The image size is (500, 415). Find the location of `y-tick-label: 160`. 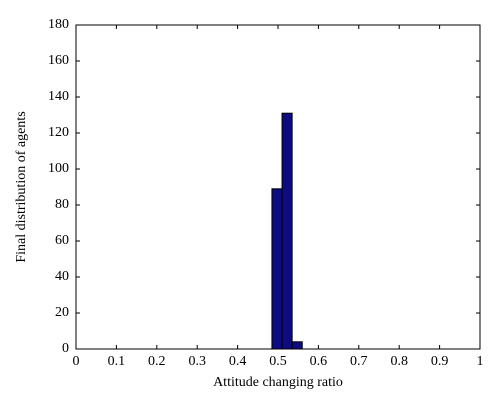

y-tick-label: 160 is located at coordinates (58, 60).